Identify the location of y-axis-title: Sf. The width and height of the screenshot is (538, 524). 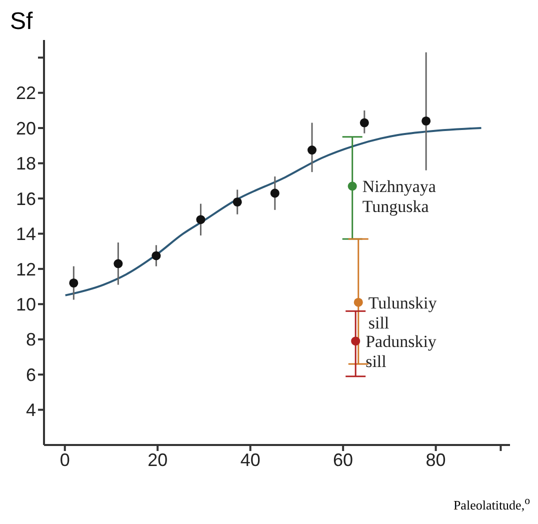
(21, 22).